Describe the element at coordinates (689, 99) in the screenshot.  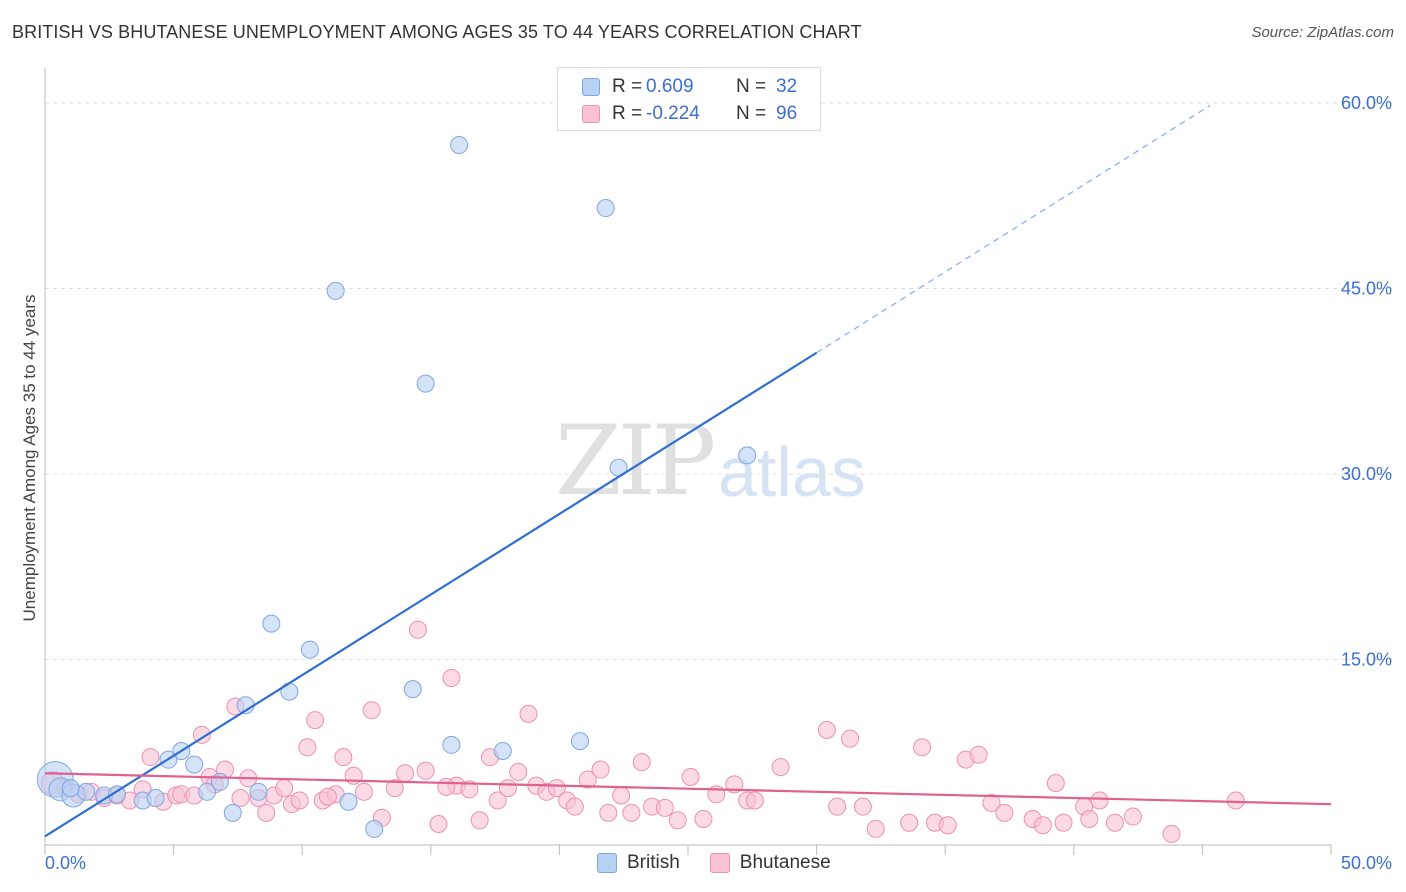
I see `correlation-legend: R = 0.609 N = 32 R = -0.224 N = 96` at that location.